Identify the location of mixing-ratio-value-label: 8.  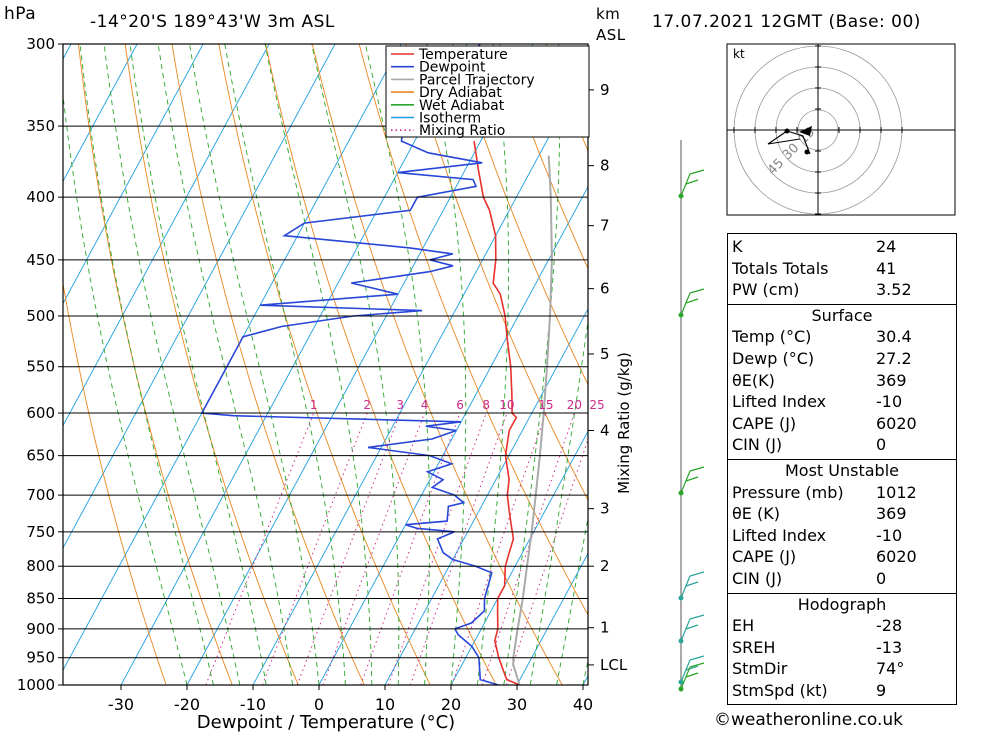
(486, 405).